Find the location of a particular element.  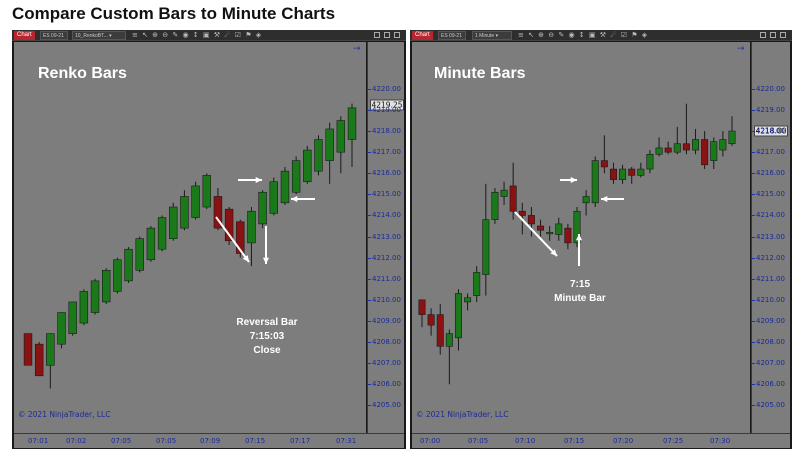

time-tick-label: 07:17 is located at coordinates (300, 441).